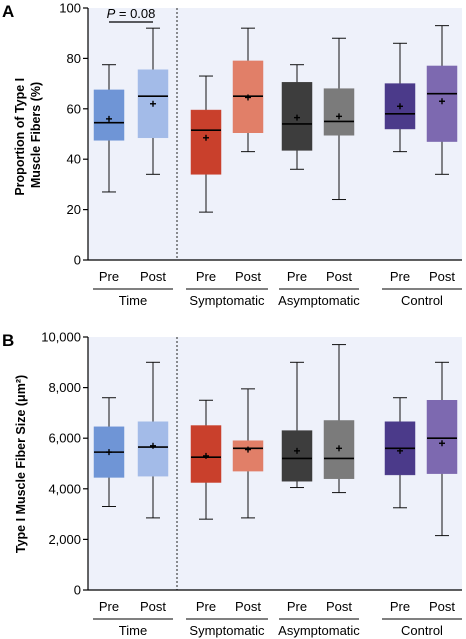  I want to click on y-tick-label: 20, so click(74, 209).